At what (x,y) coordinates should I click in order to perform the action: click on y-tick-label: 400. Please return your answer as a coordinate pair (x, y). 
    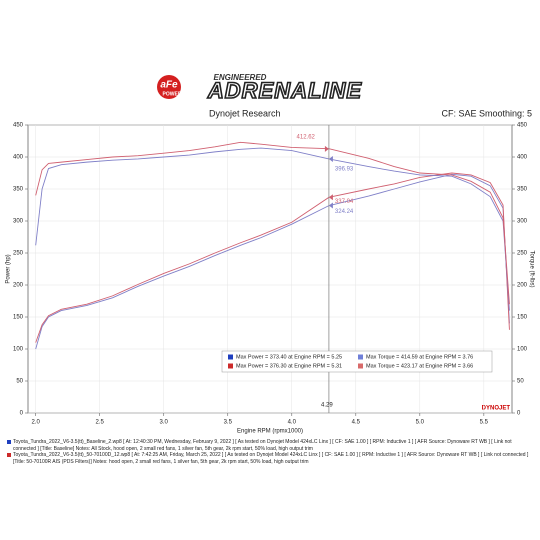
    Looking at the image, I should click on (18, 158).